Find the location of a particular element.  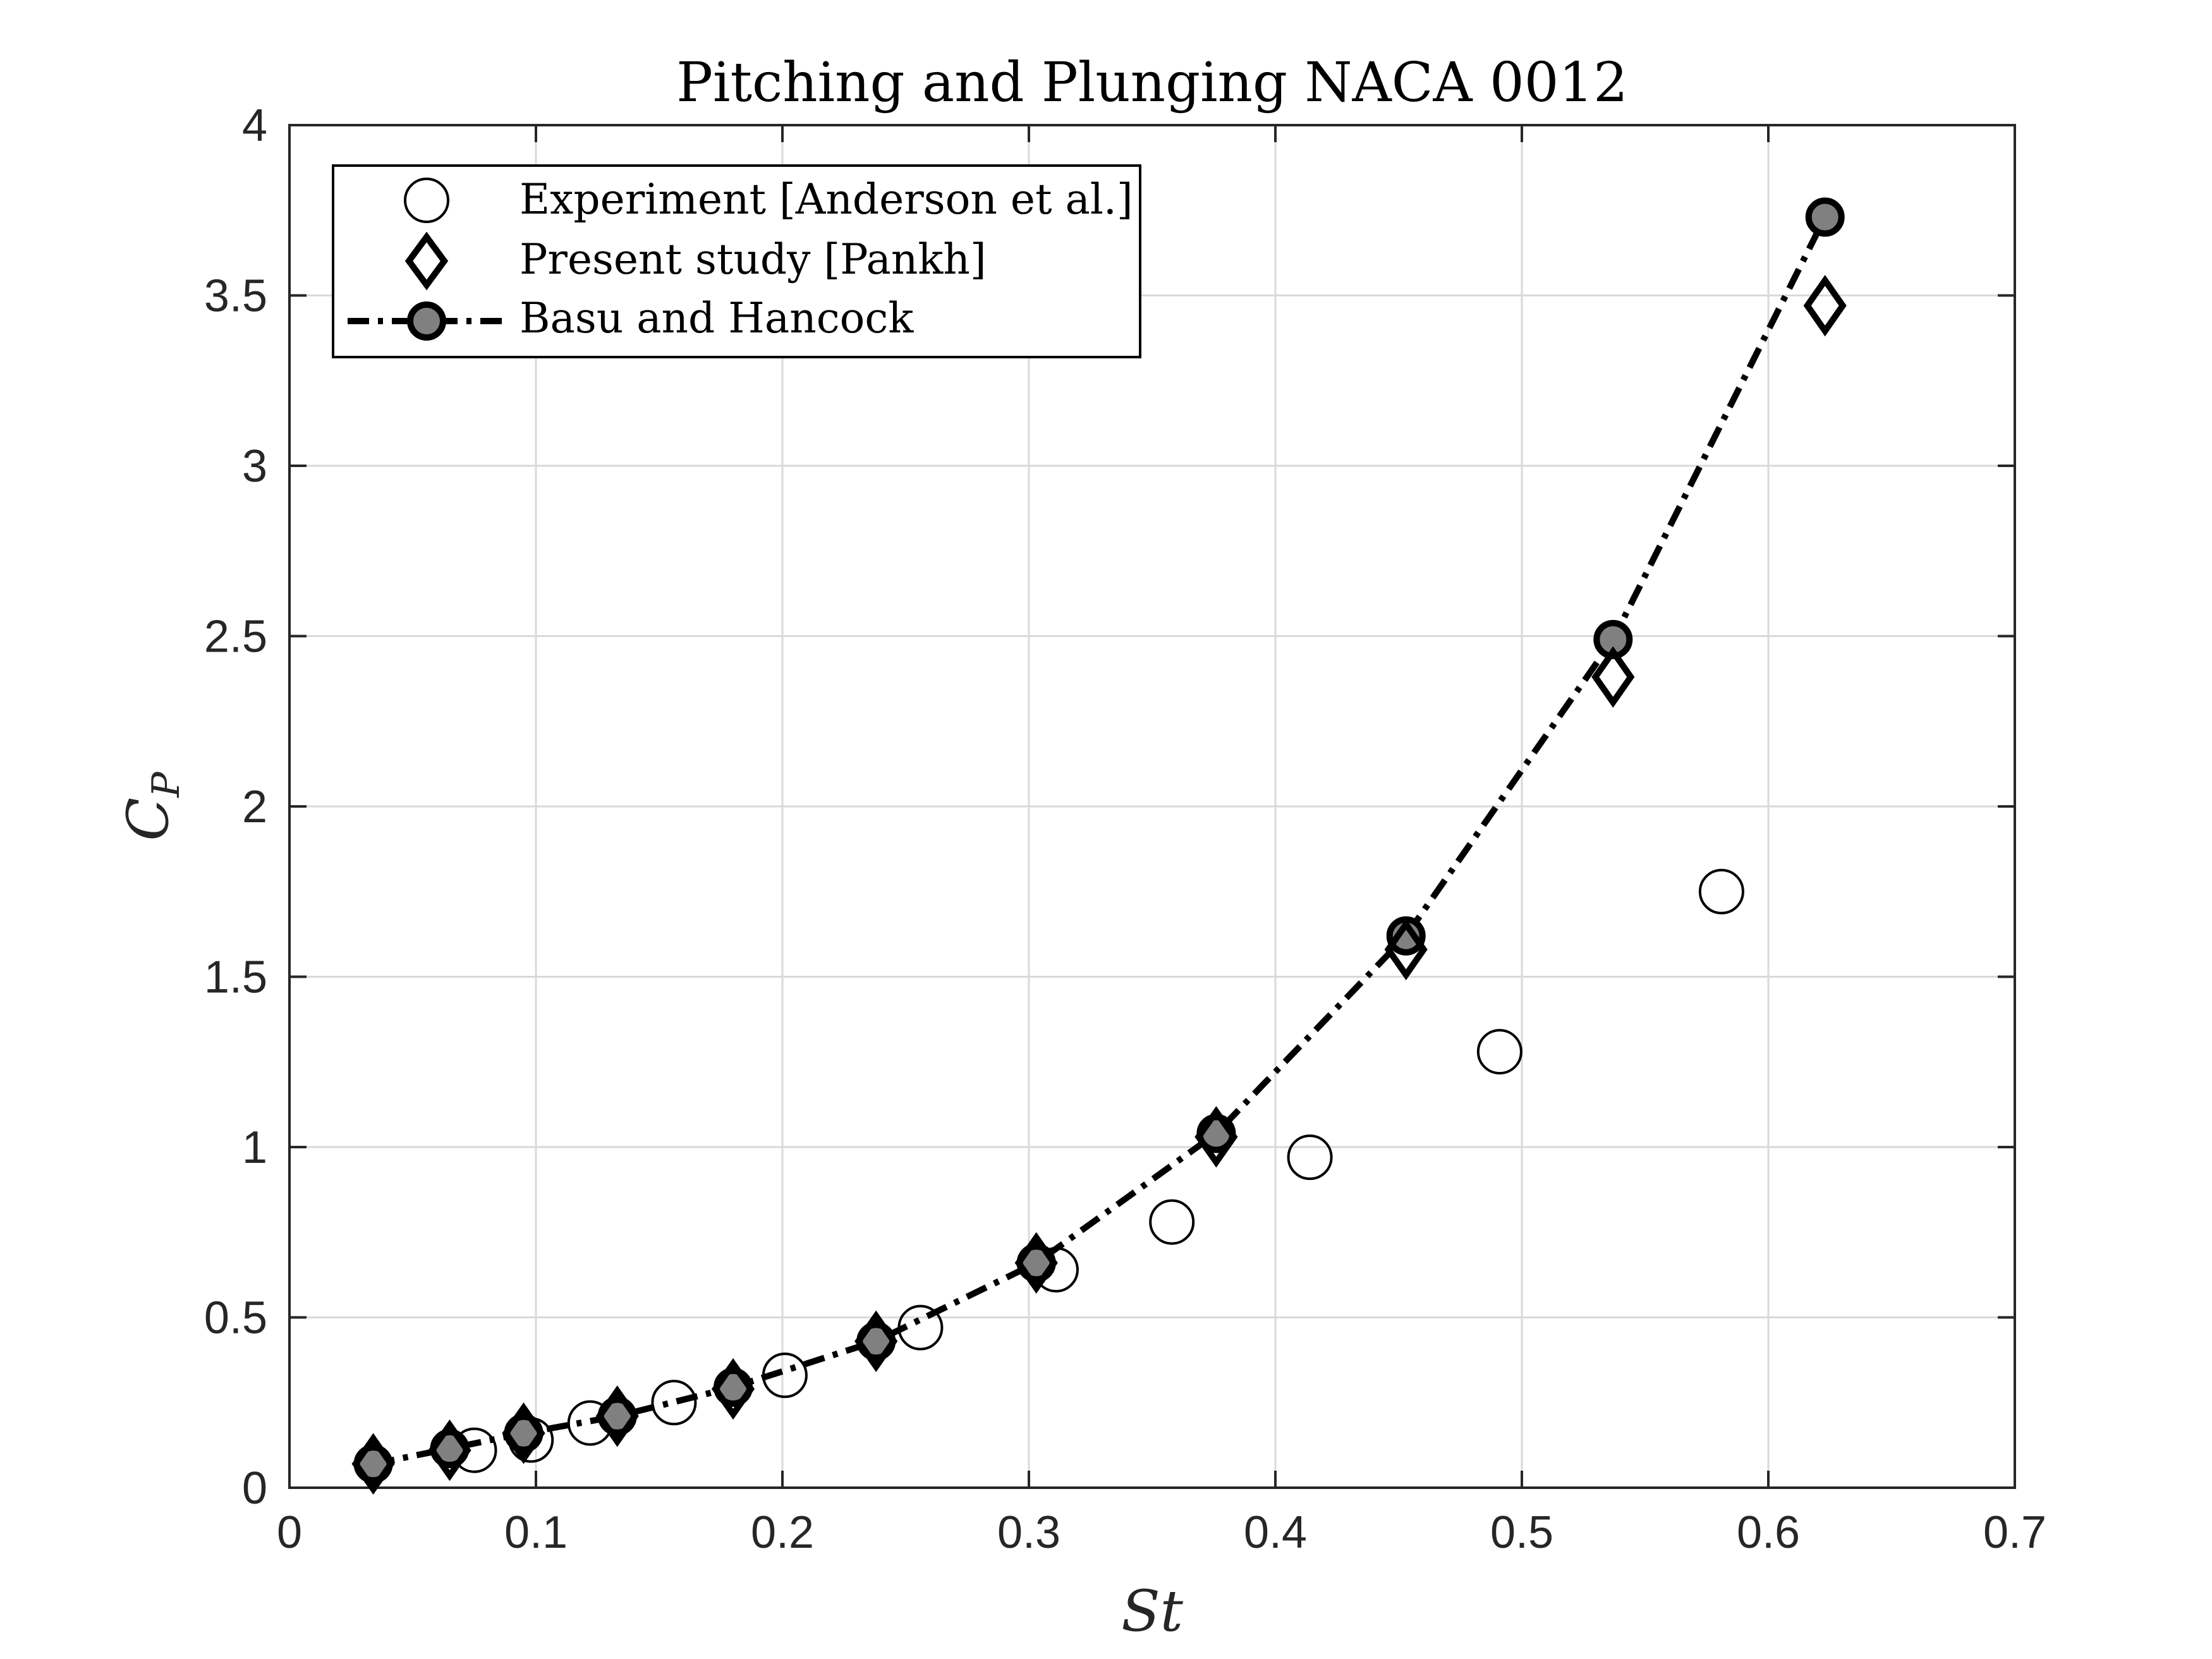

legend-icons is located at coordinates (427, 259).